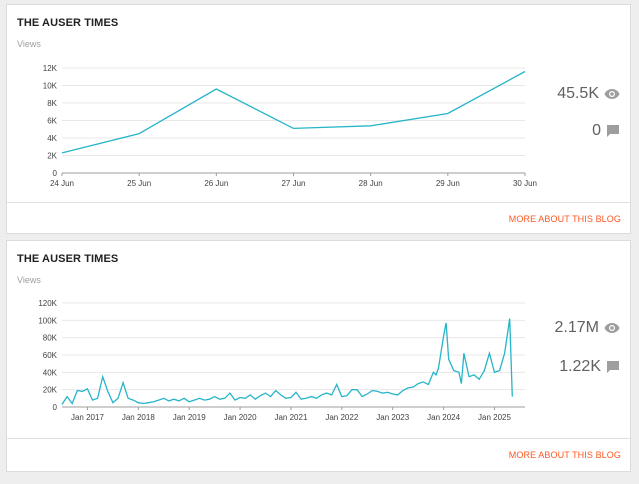 Image resolution: width=639 pixels, height=484 pixels. What do you see at coordinates (448, 183) in the screenshot?
I see `x-tick-label: 29 Jun` at bounding box center [448, 183].